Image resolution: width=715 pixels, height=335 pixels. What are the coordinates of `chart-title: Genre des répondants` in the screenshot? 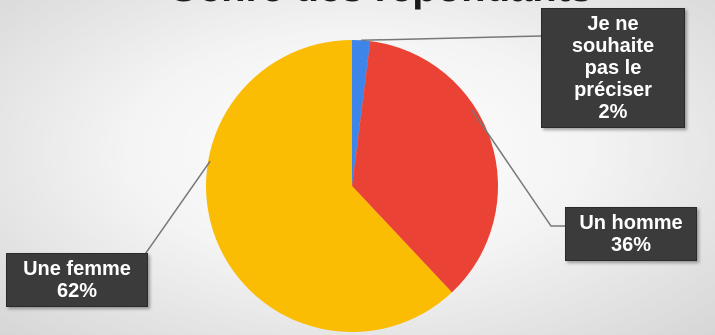 It's located at (357, 5).